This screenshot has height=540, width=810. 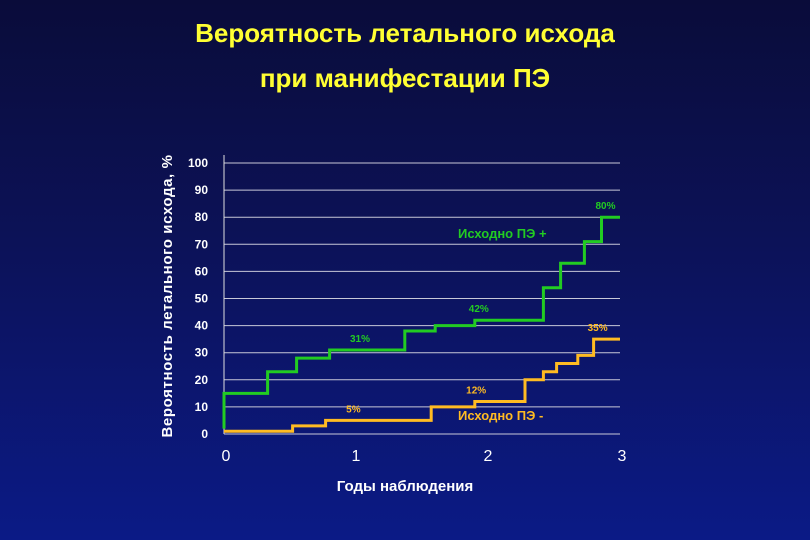 I want to click on y-tick-label-40: 40, so click(x=202, y=326).